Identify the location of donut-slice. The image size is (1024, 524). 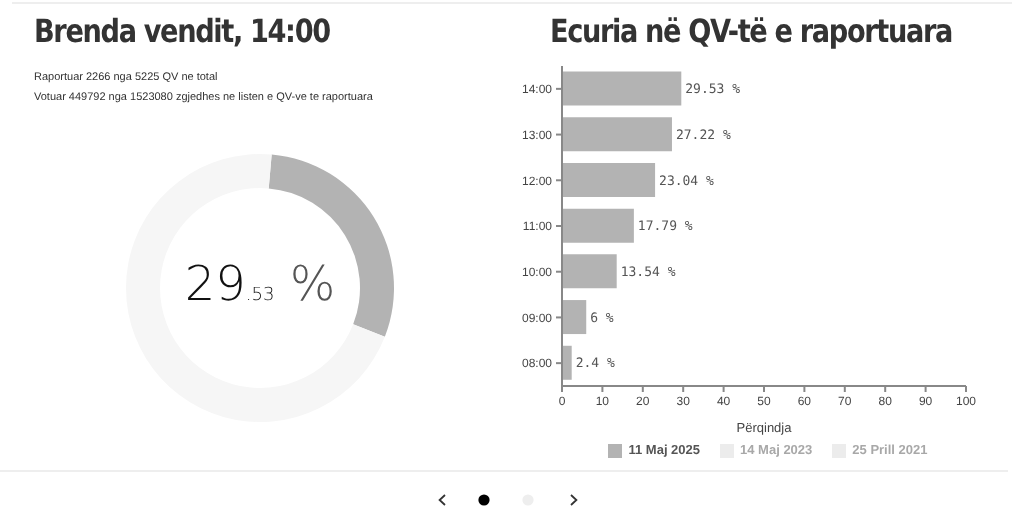
(255, 288).